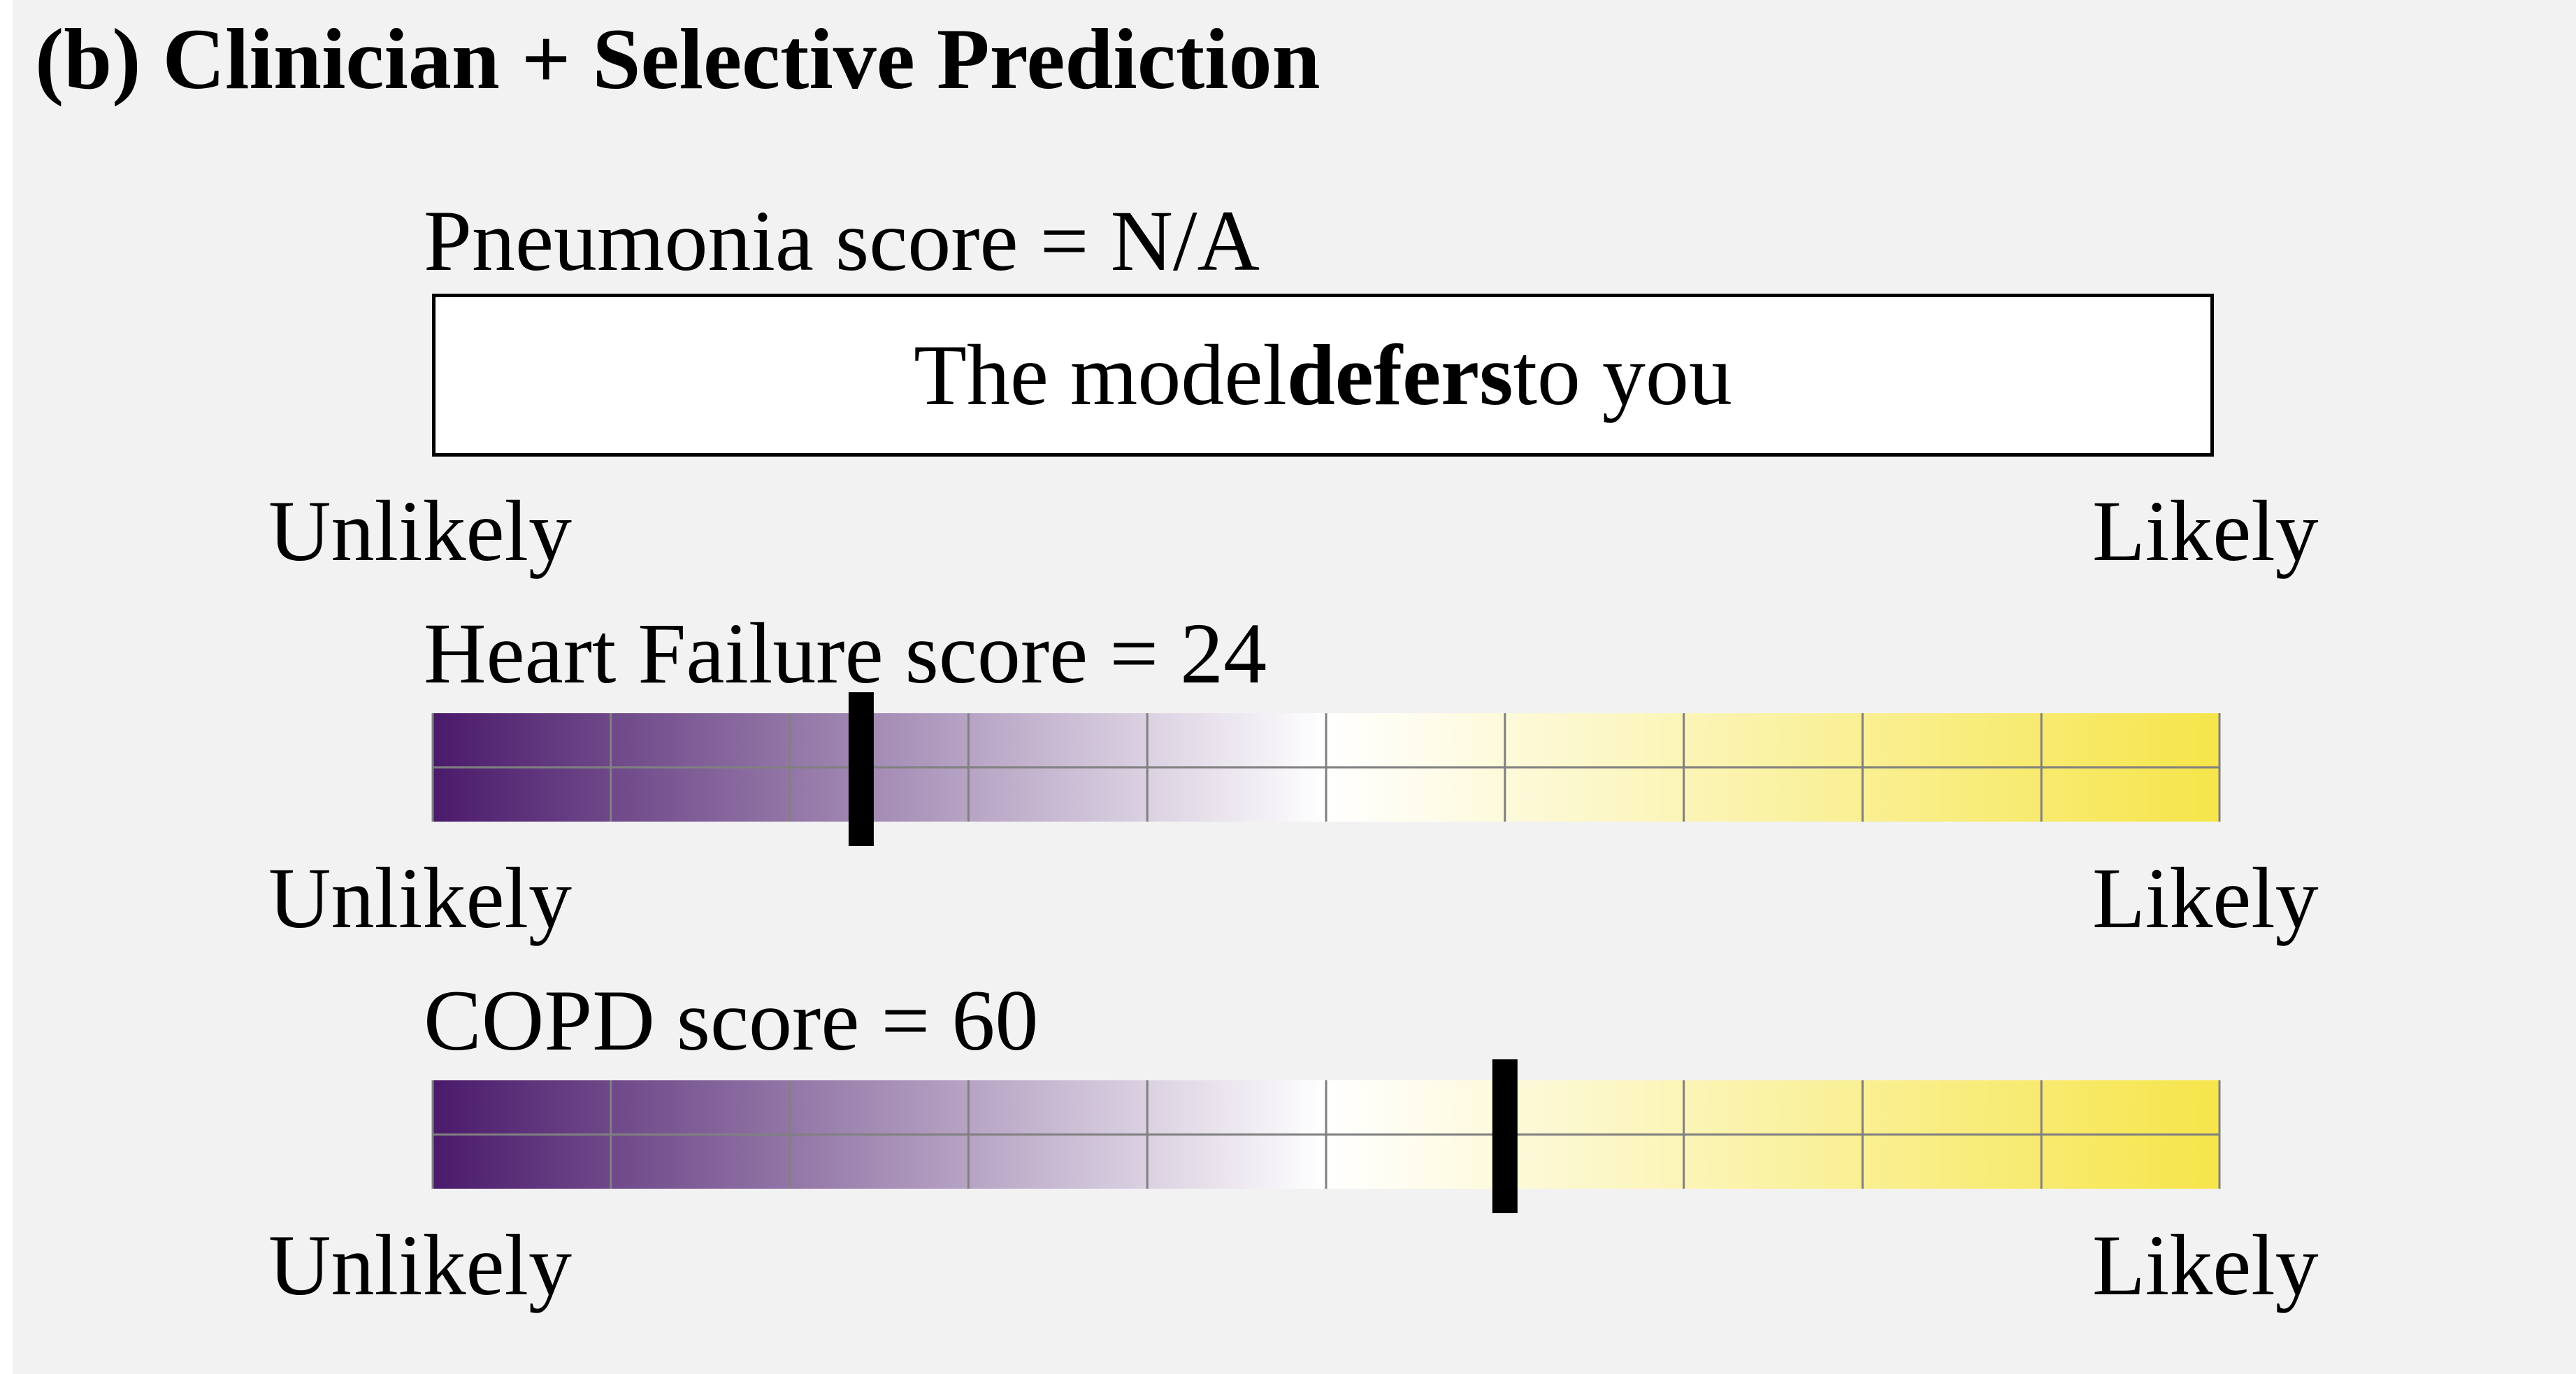 The image size is (2576, 1374). I want to click on copd-gradient-bar, so click(1326, 1136).